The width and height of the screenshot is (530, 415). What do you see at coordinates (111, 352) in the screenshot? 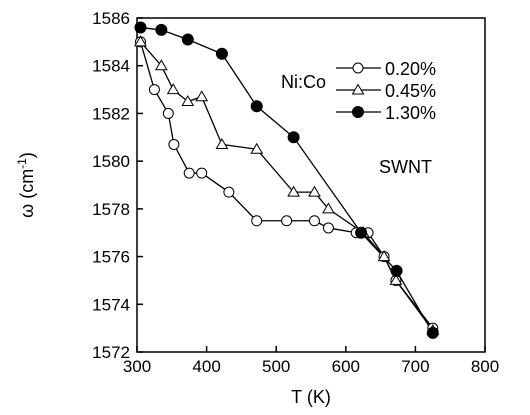
I see `y-tick-label-1572: 1572` at bounding box center [111, 352].